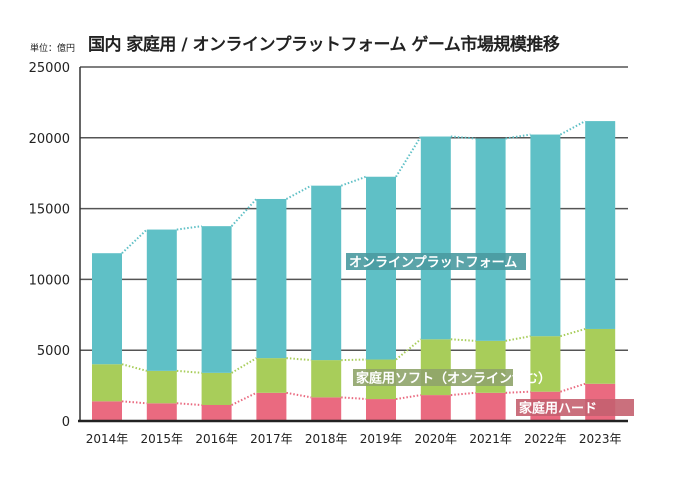 Image resolution: width=679 pixels, height=480 pixels. Describe the element at coordinates (53, 49) in the screenshot. I see `unit-label: 単位：億円` at that location.